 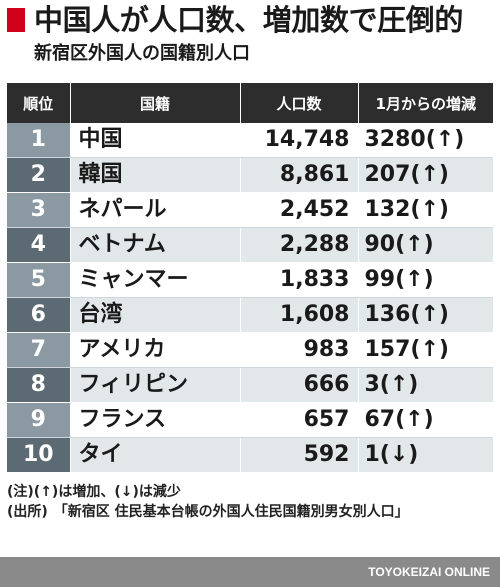 I want to click on table-header-row: 順位 国籍 人口数 1月からの増減, so click(x=250, y=103).